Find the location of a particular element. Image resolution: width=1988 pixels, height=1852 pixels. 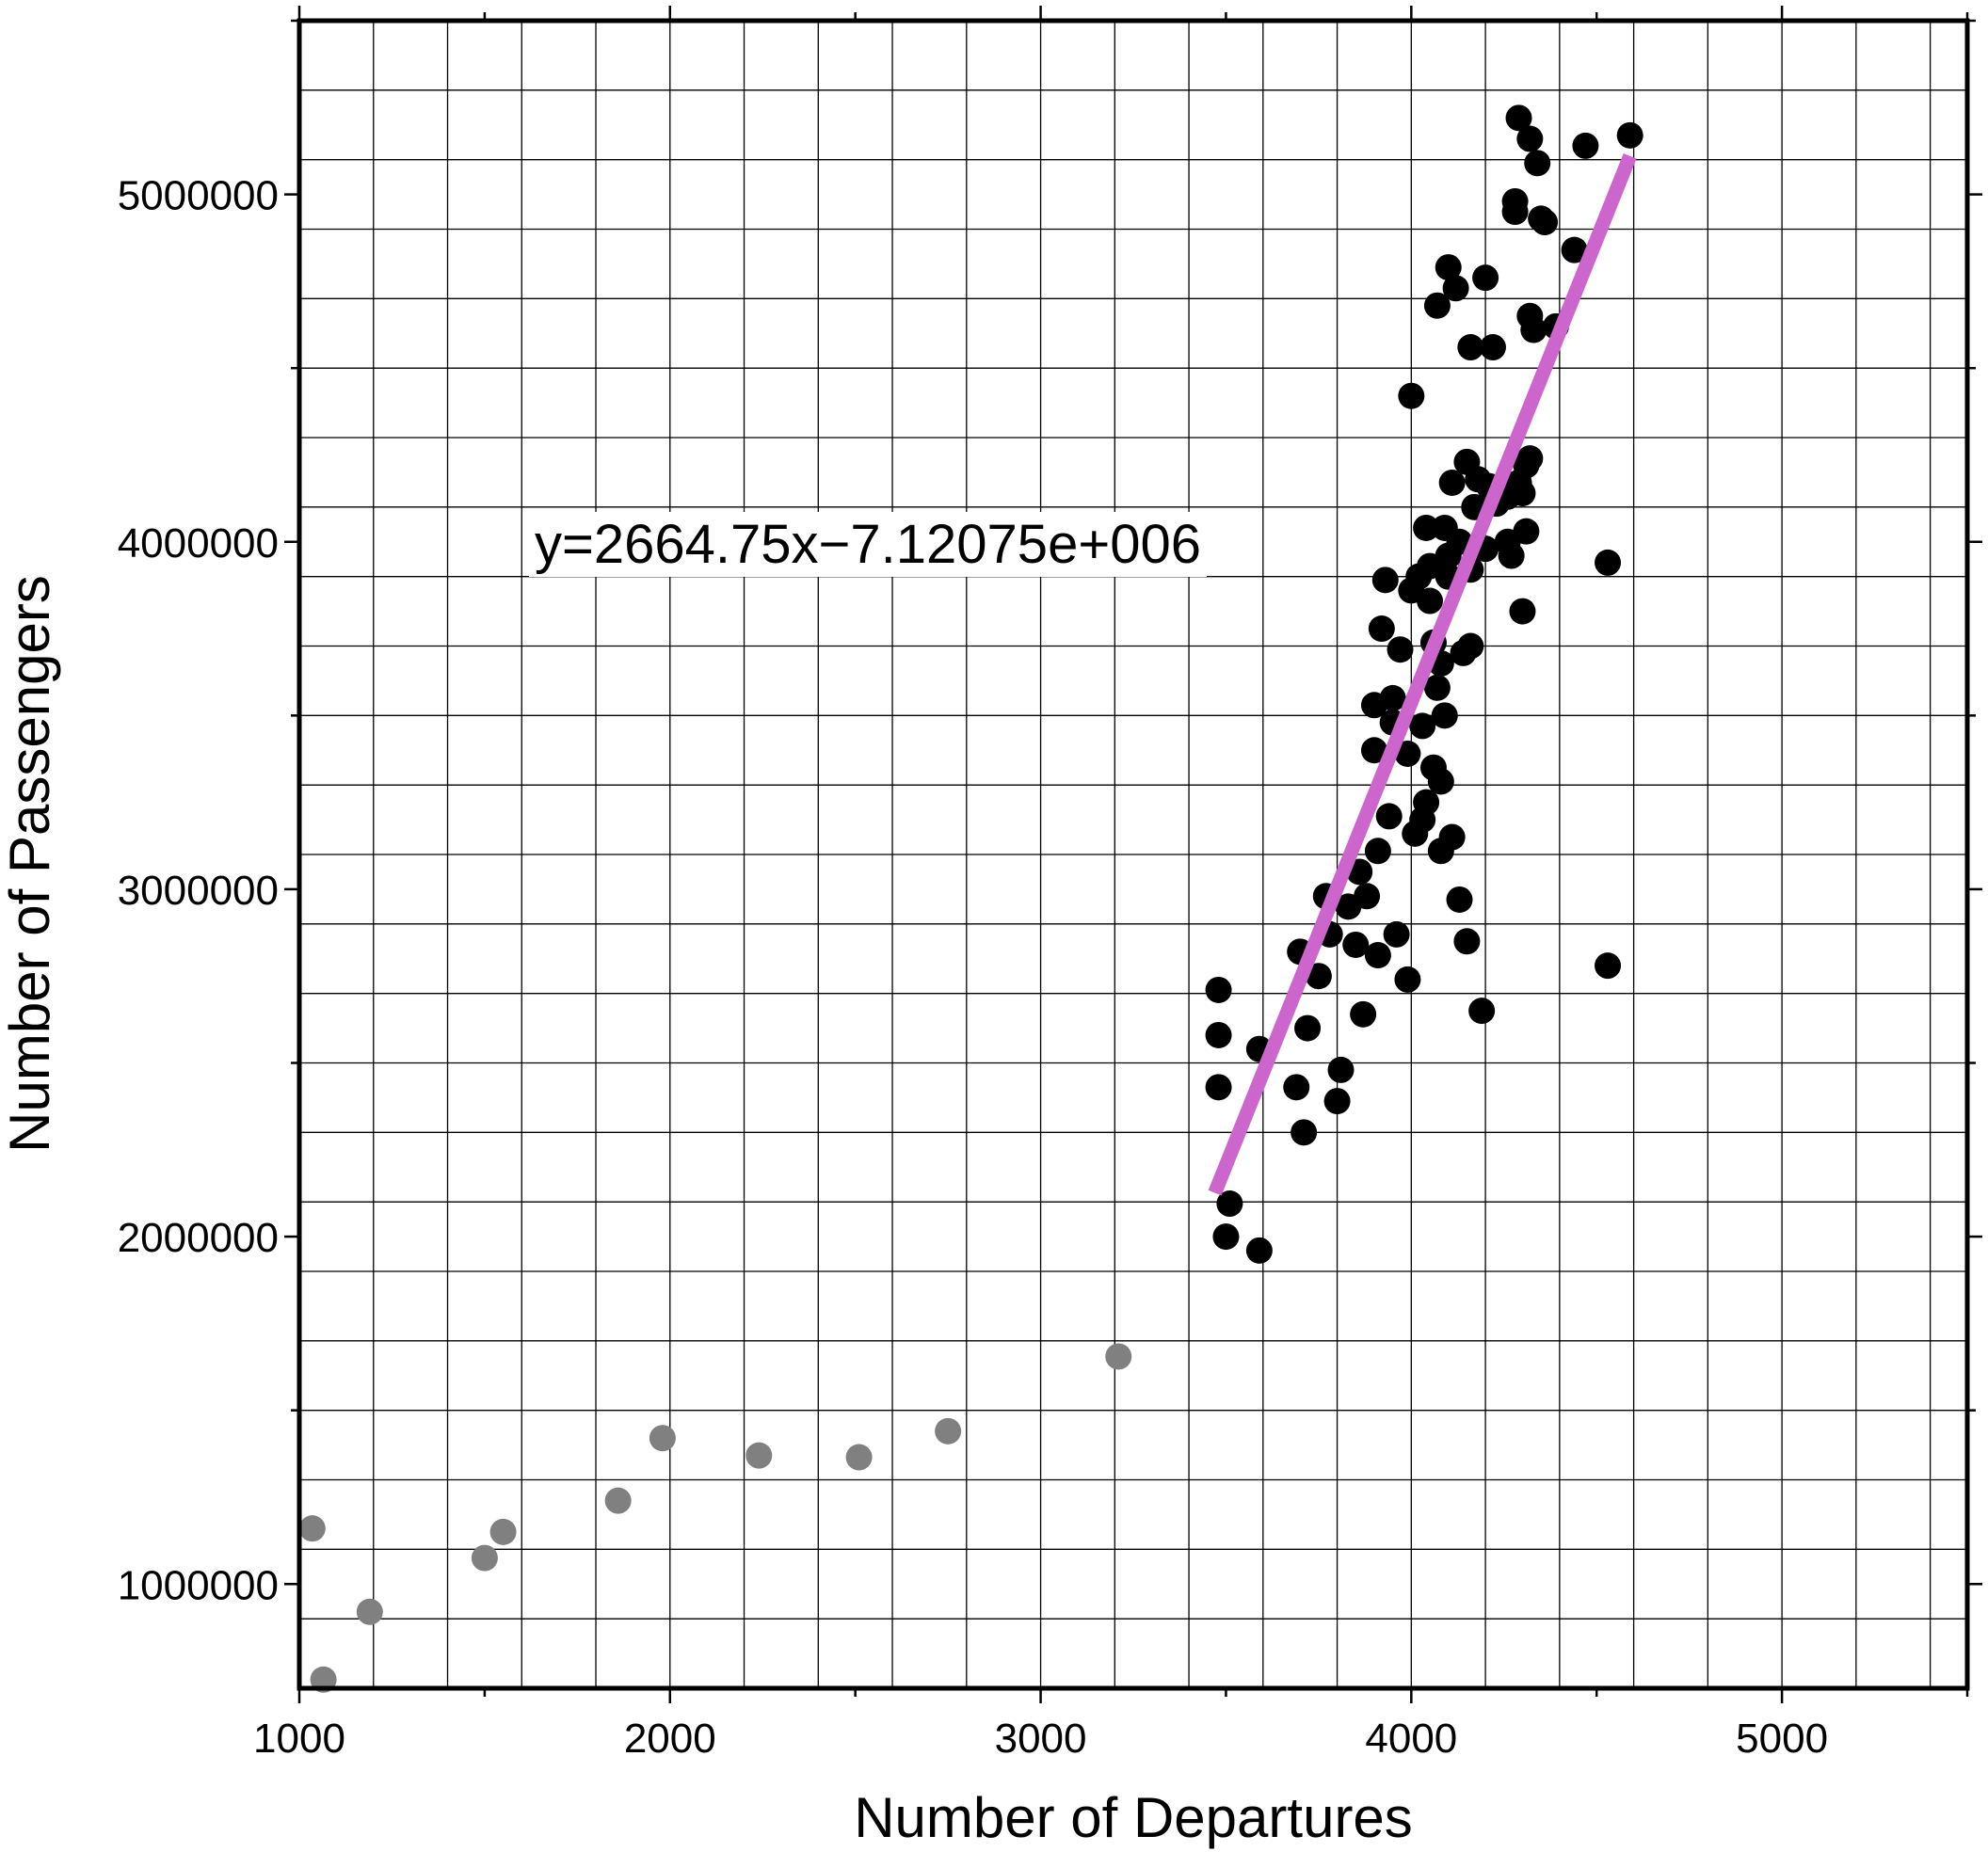

x-tick-label: 2000 is located at coordinates (670, 1739).